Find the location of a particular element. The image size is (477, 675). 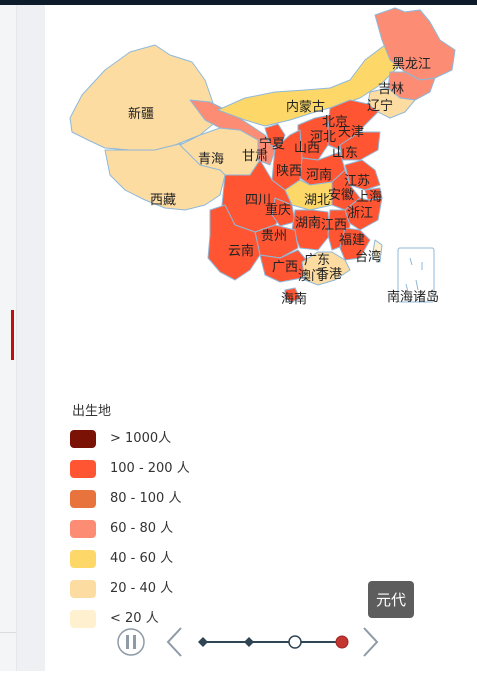

divider is located at coordinates (8, 632).